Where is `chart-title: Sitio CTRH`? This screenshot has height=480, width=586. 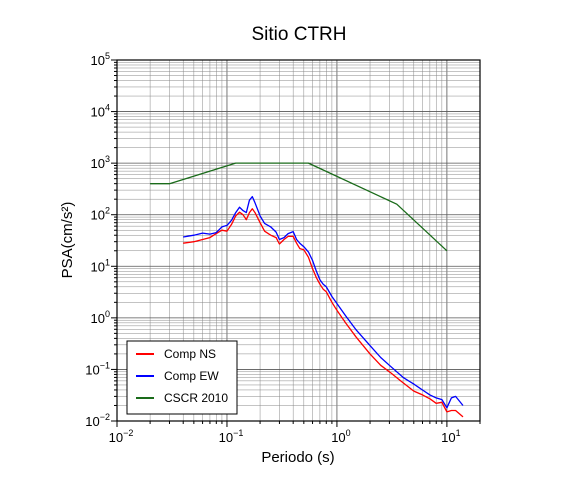
chart-title: Sitio CTRH is located at coordinates (298, 34).